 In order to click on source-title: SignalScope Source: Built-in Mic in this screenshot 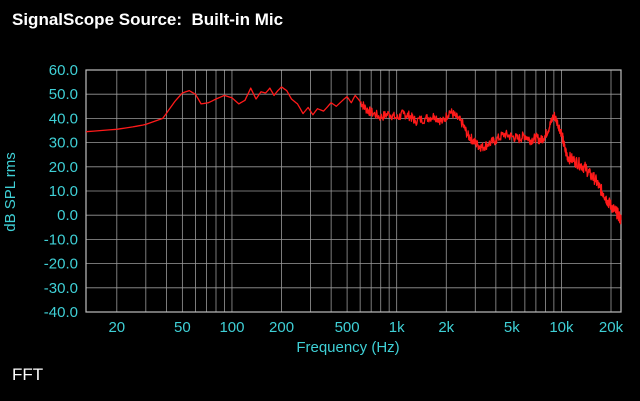, I will do `click(148, 19)`.